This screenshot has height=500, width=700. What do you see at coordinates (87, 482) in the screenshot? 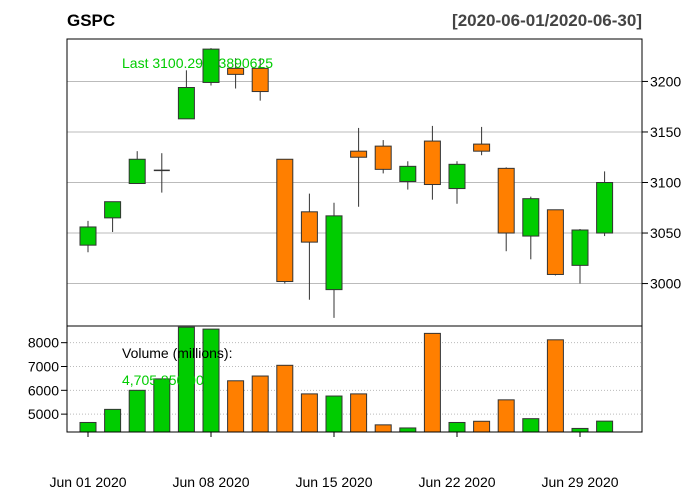
I see `x-tick-label: Jun 01 2020` at bounding box center [87, 482].